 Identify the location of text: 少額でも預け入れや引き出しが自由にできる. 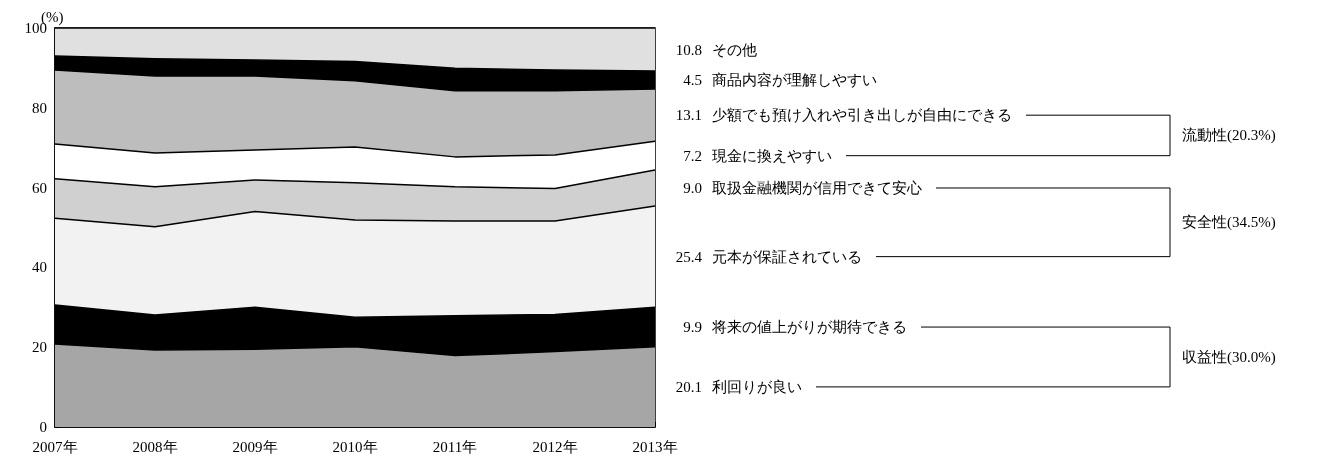
(862, 115).